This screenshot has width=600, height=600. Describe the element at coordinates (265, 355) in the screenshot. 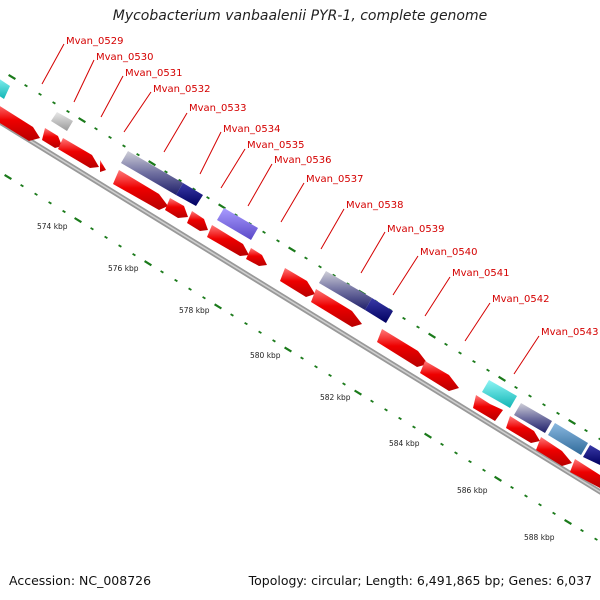

I see `kbp-label: 580 kbp` at that location.